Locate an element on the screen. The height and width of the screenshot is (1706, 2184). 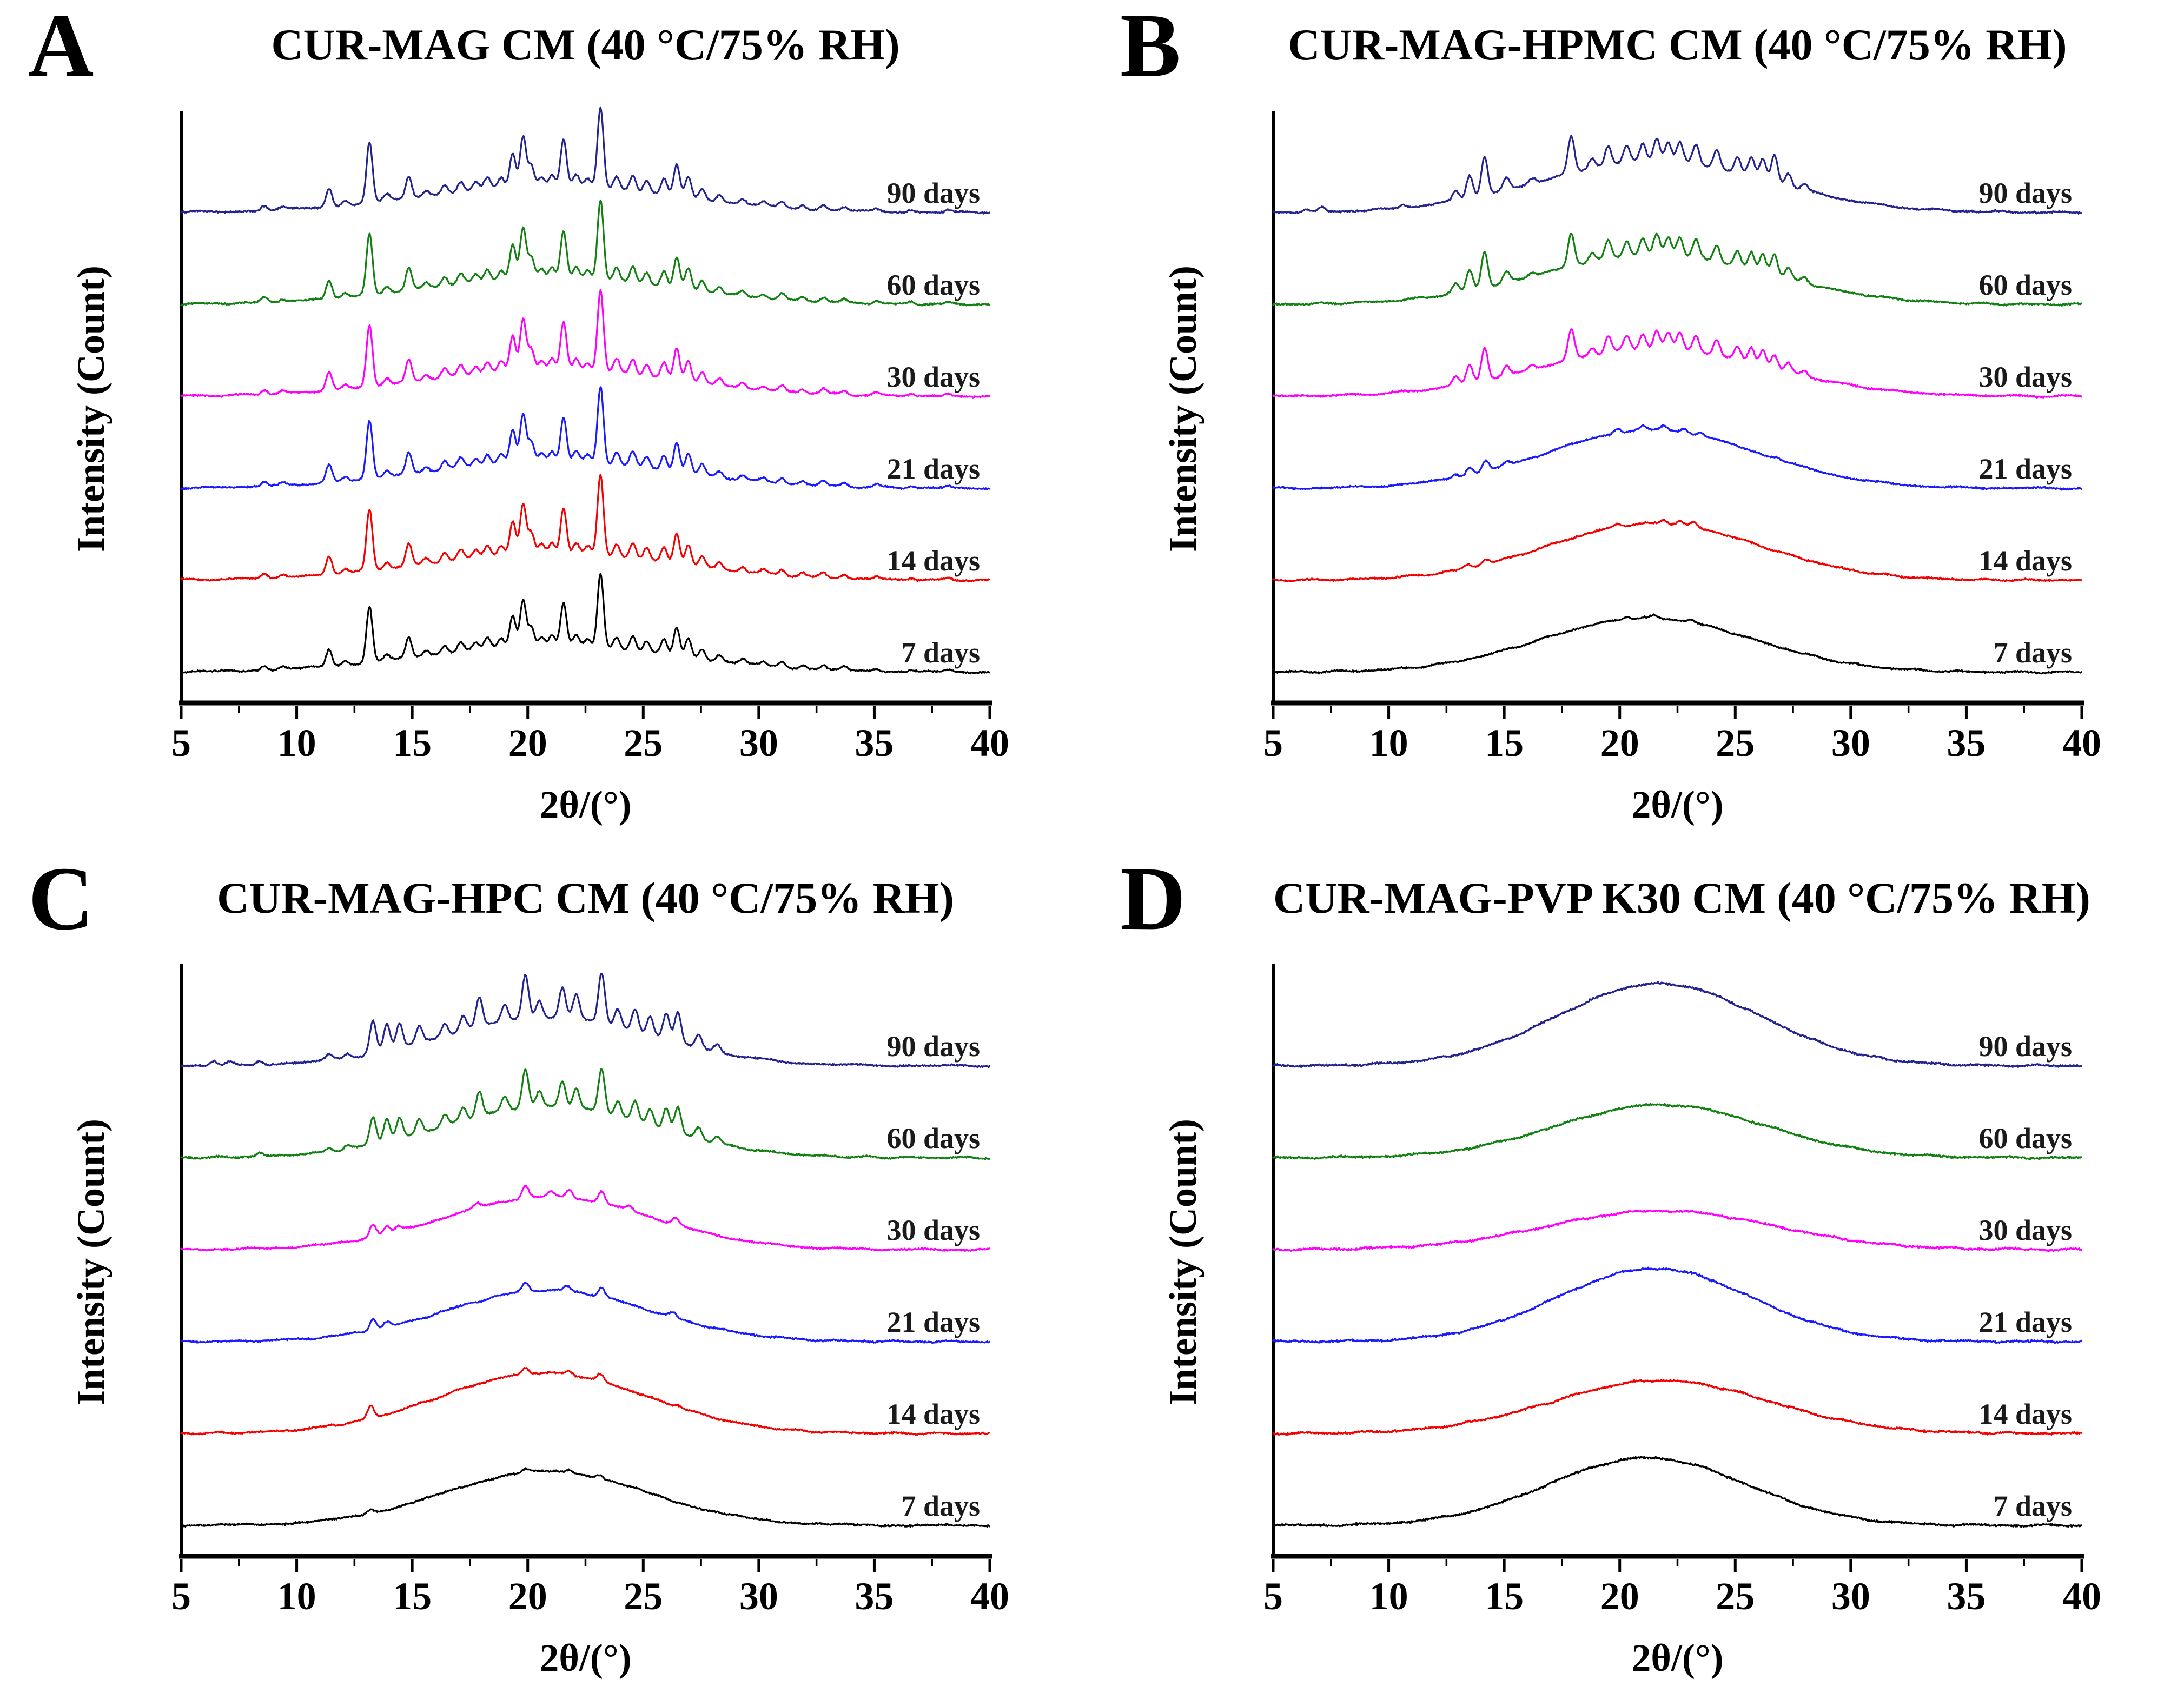
panel-letter-B: B is located at coordinates (1150, 48).